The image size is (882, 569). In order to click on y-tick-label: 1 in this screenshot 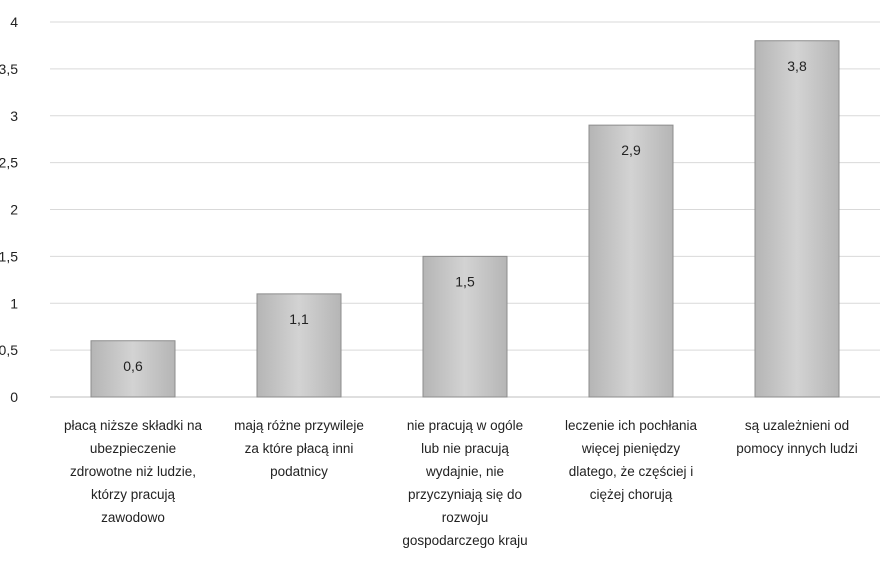, I will do `click(14, 303)`.